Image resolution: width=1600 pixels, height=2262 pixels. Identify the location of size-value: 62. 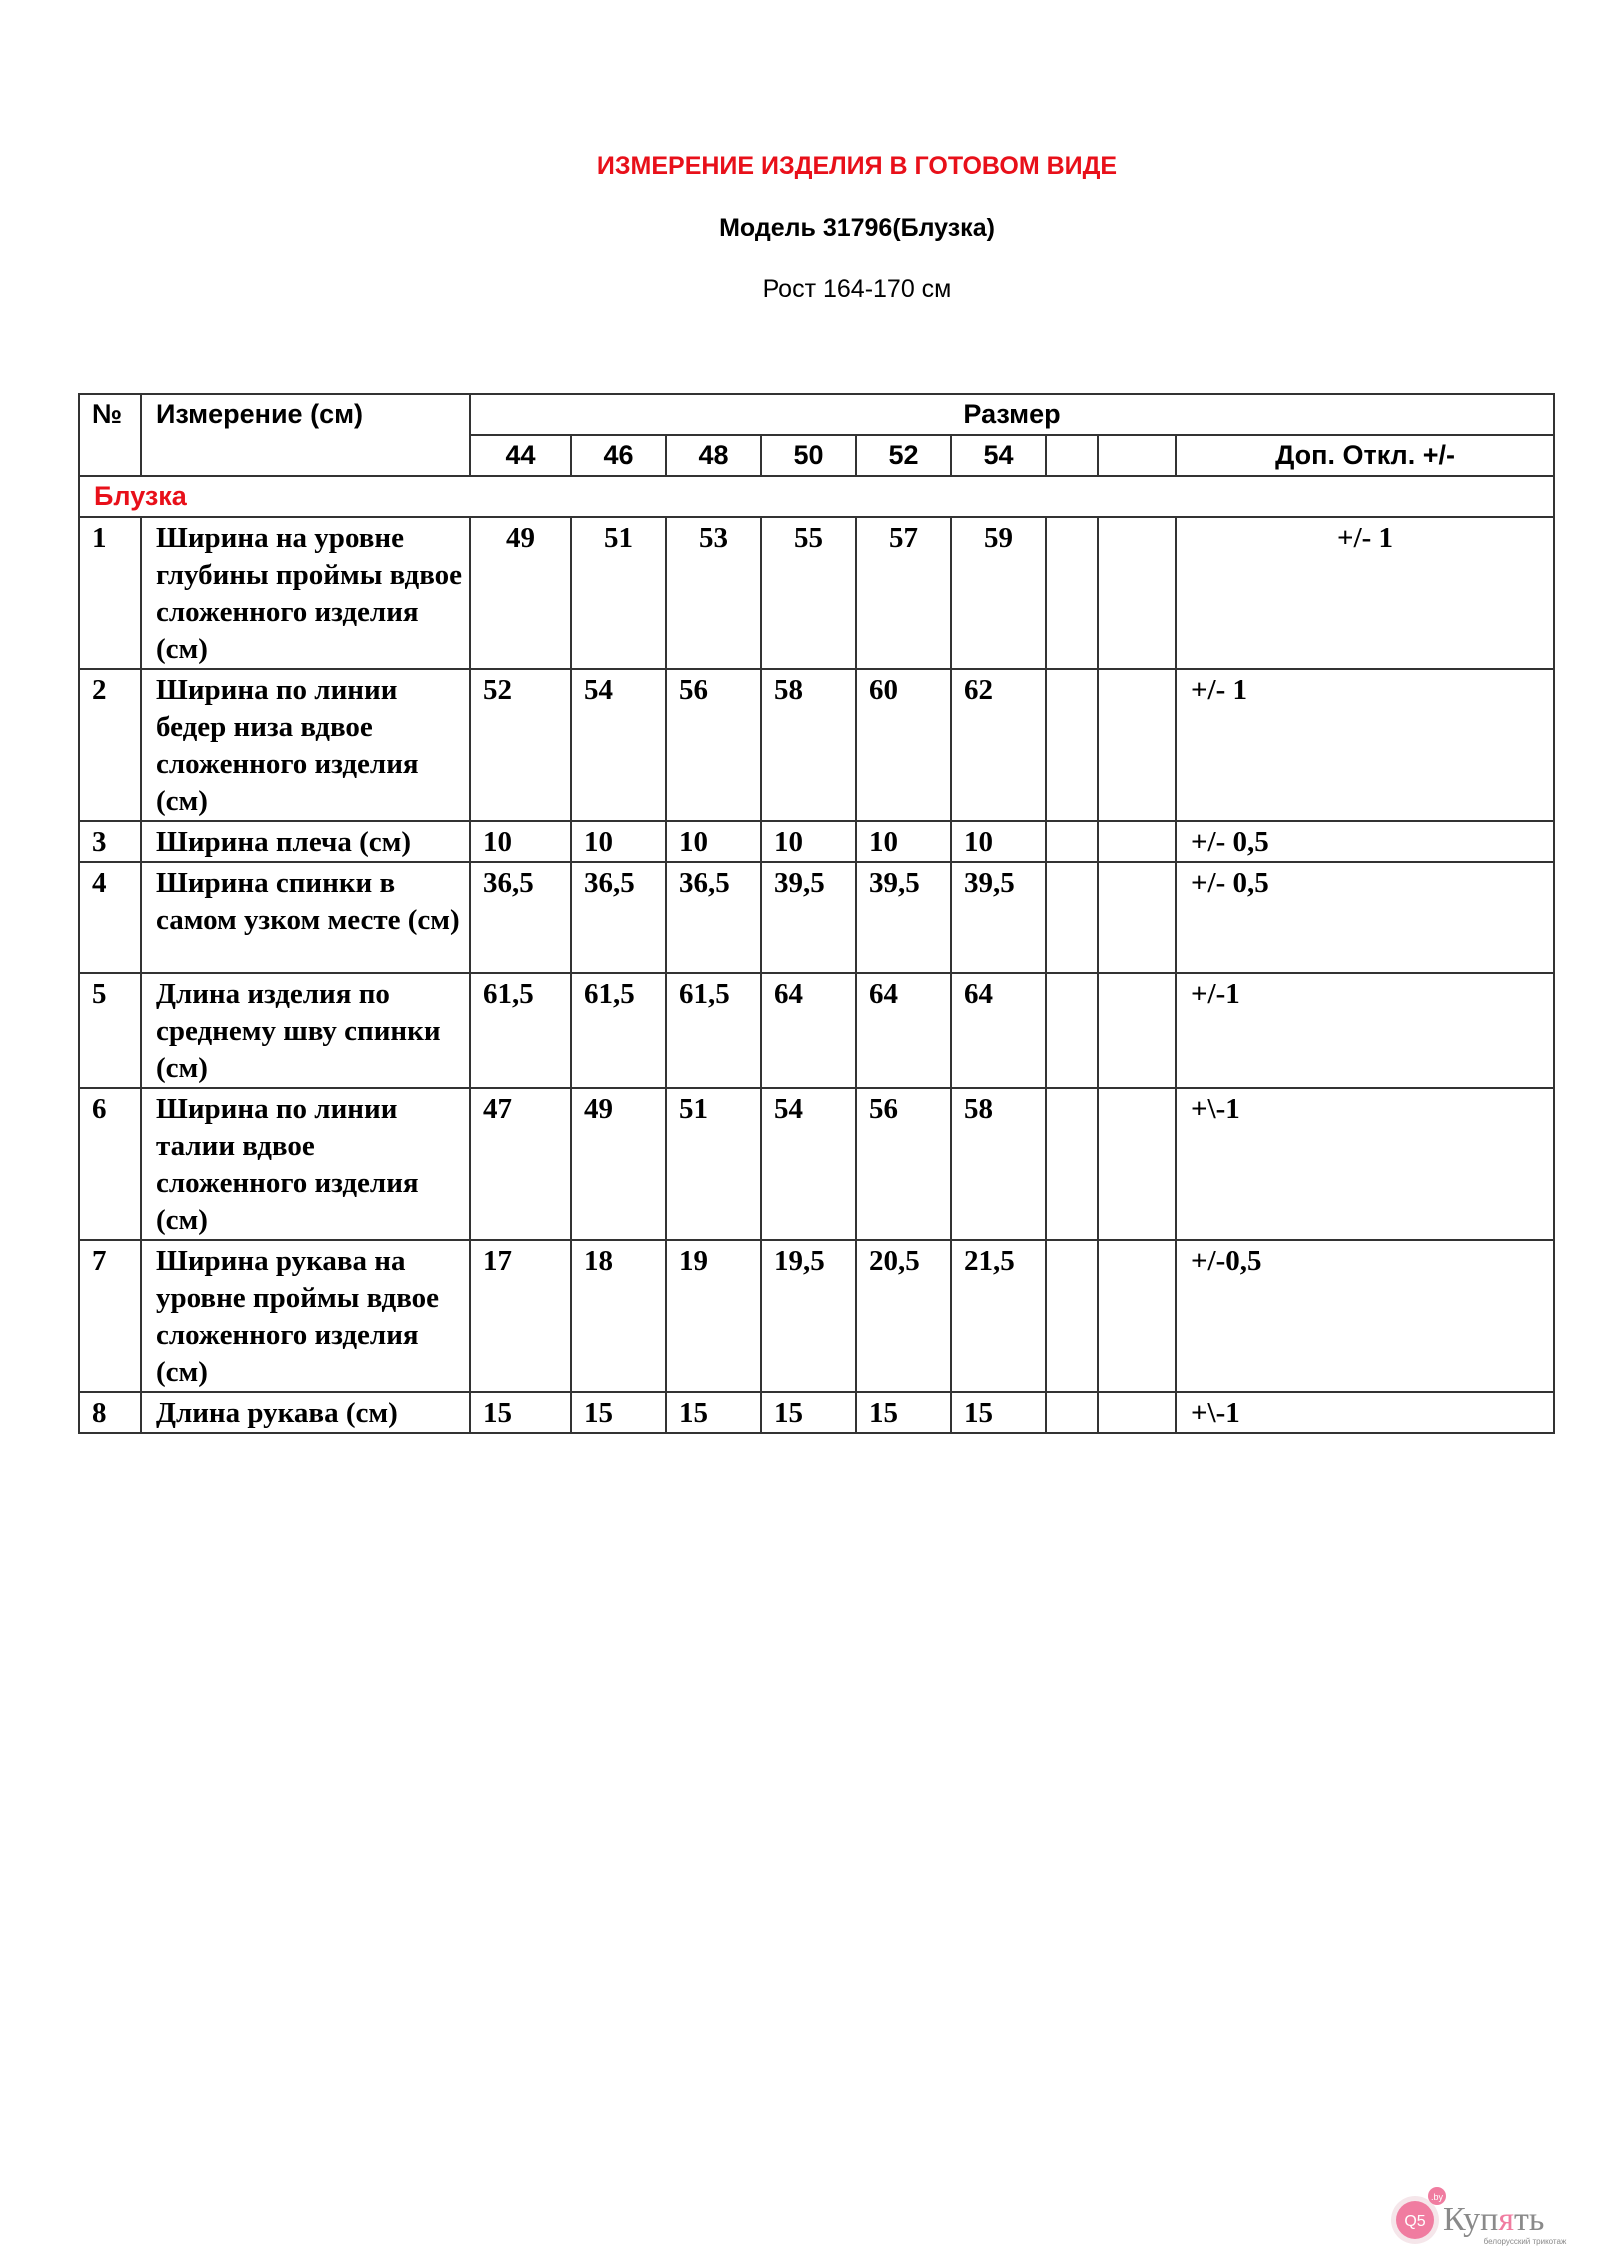
(998, 745).